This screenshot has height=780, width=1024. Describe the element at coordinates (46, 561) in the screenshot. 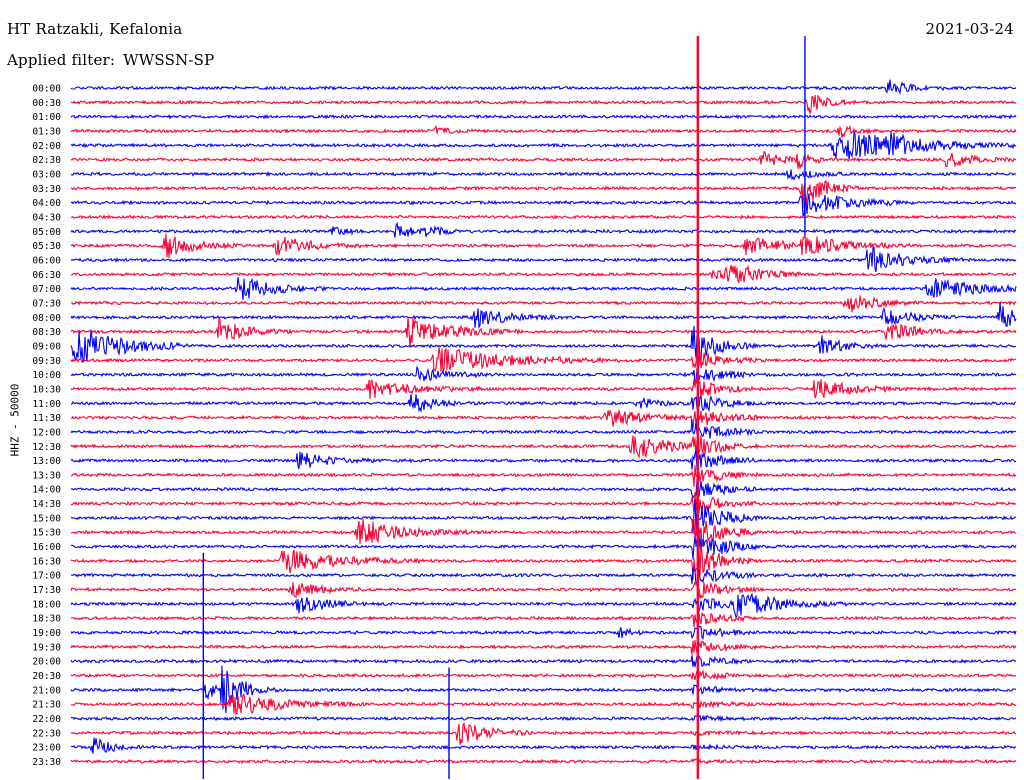

I see `tick-label: 16:30` at that location.